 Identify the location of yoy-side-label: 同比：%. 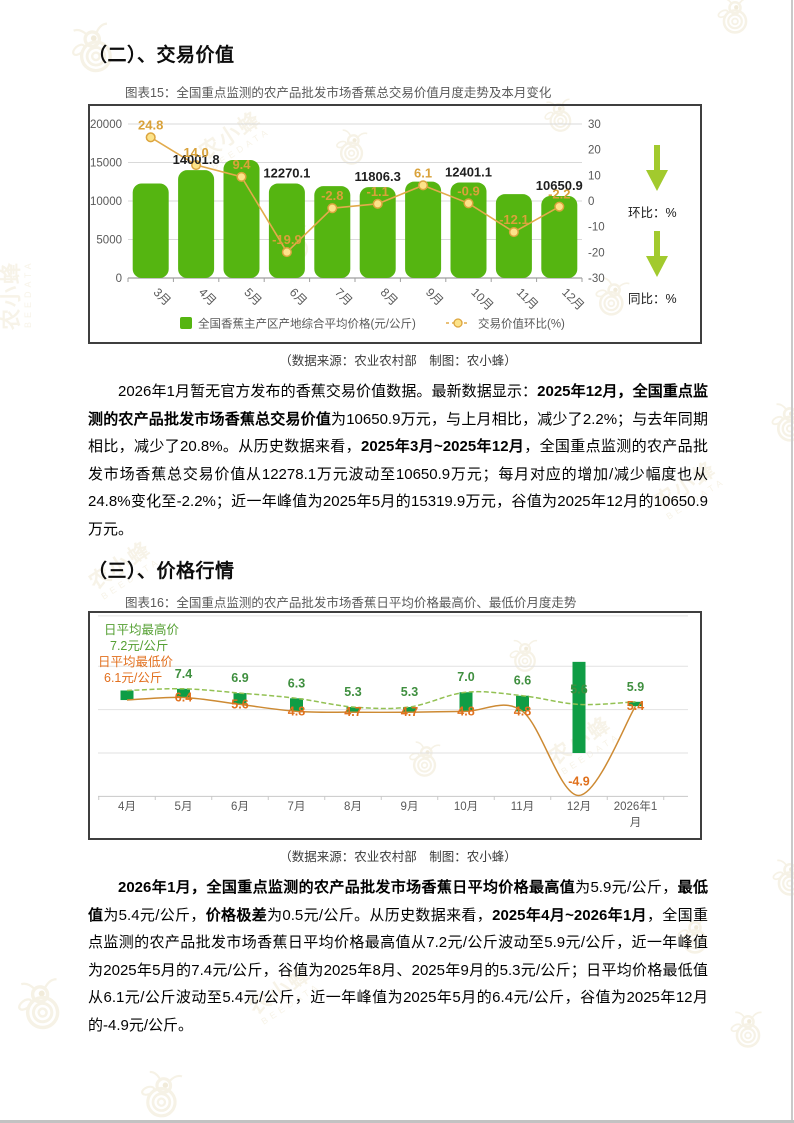
(652, 299).